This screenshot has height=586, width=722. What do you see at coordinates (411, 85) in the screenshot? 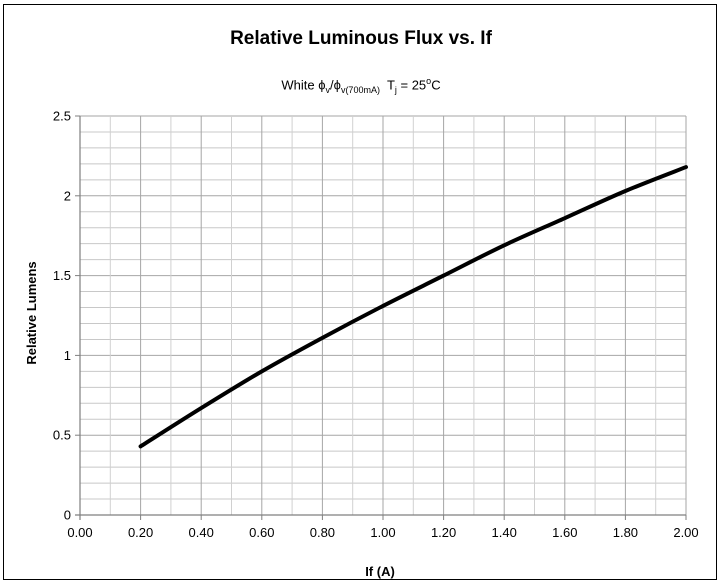
I see `subtitle-eq: = 25` at bounding box center [411, 85].